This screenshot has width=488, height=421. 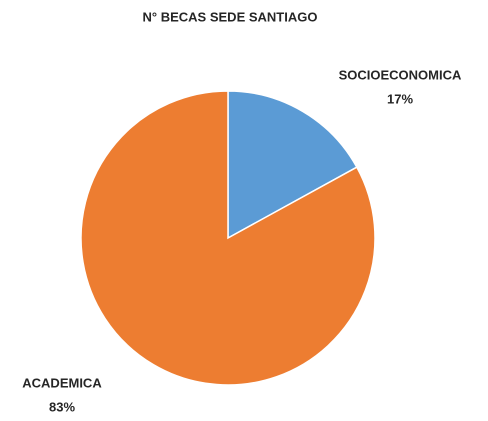 What do you see at coordinates (62, 406) in the screenshot?
I see `slice-value-label: 83%` at bounding box center [62, 406].